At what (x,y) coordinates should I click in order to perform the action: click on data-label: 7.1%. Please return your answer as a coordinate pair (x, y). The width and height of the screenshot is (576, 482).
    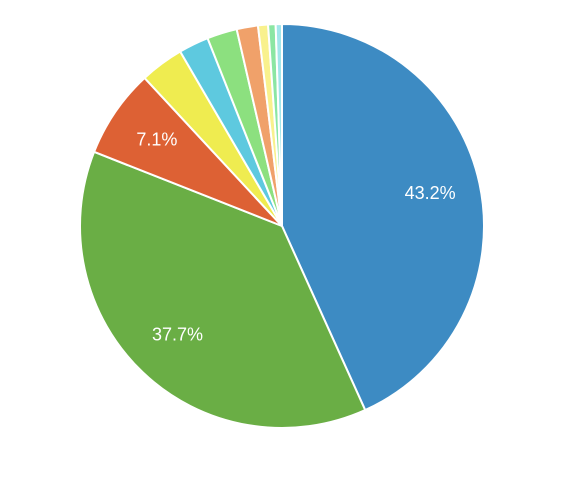
    Looking at the image, I should click on (156, 139).